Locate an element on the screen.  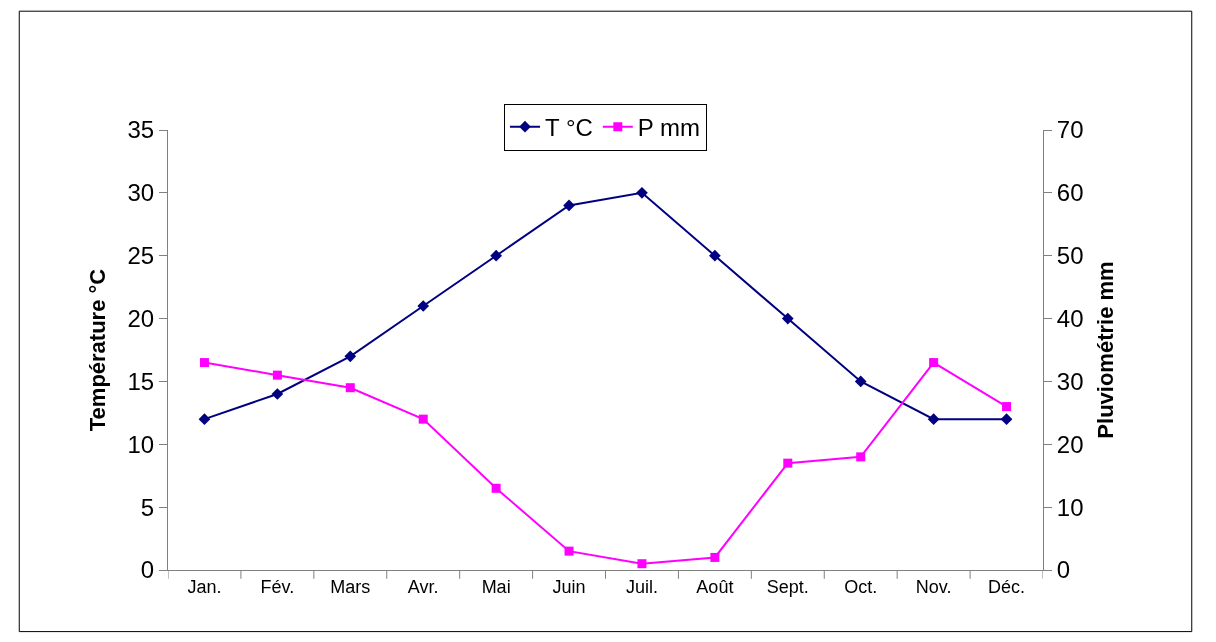
x-tick-label: Juin is located at coordinates (569, 586).